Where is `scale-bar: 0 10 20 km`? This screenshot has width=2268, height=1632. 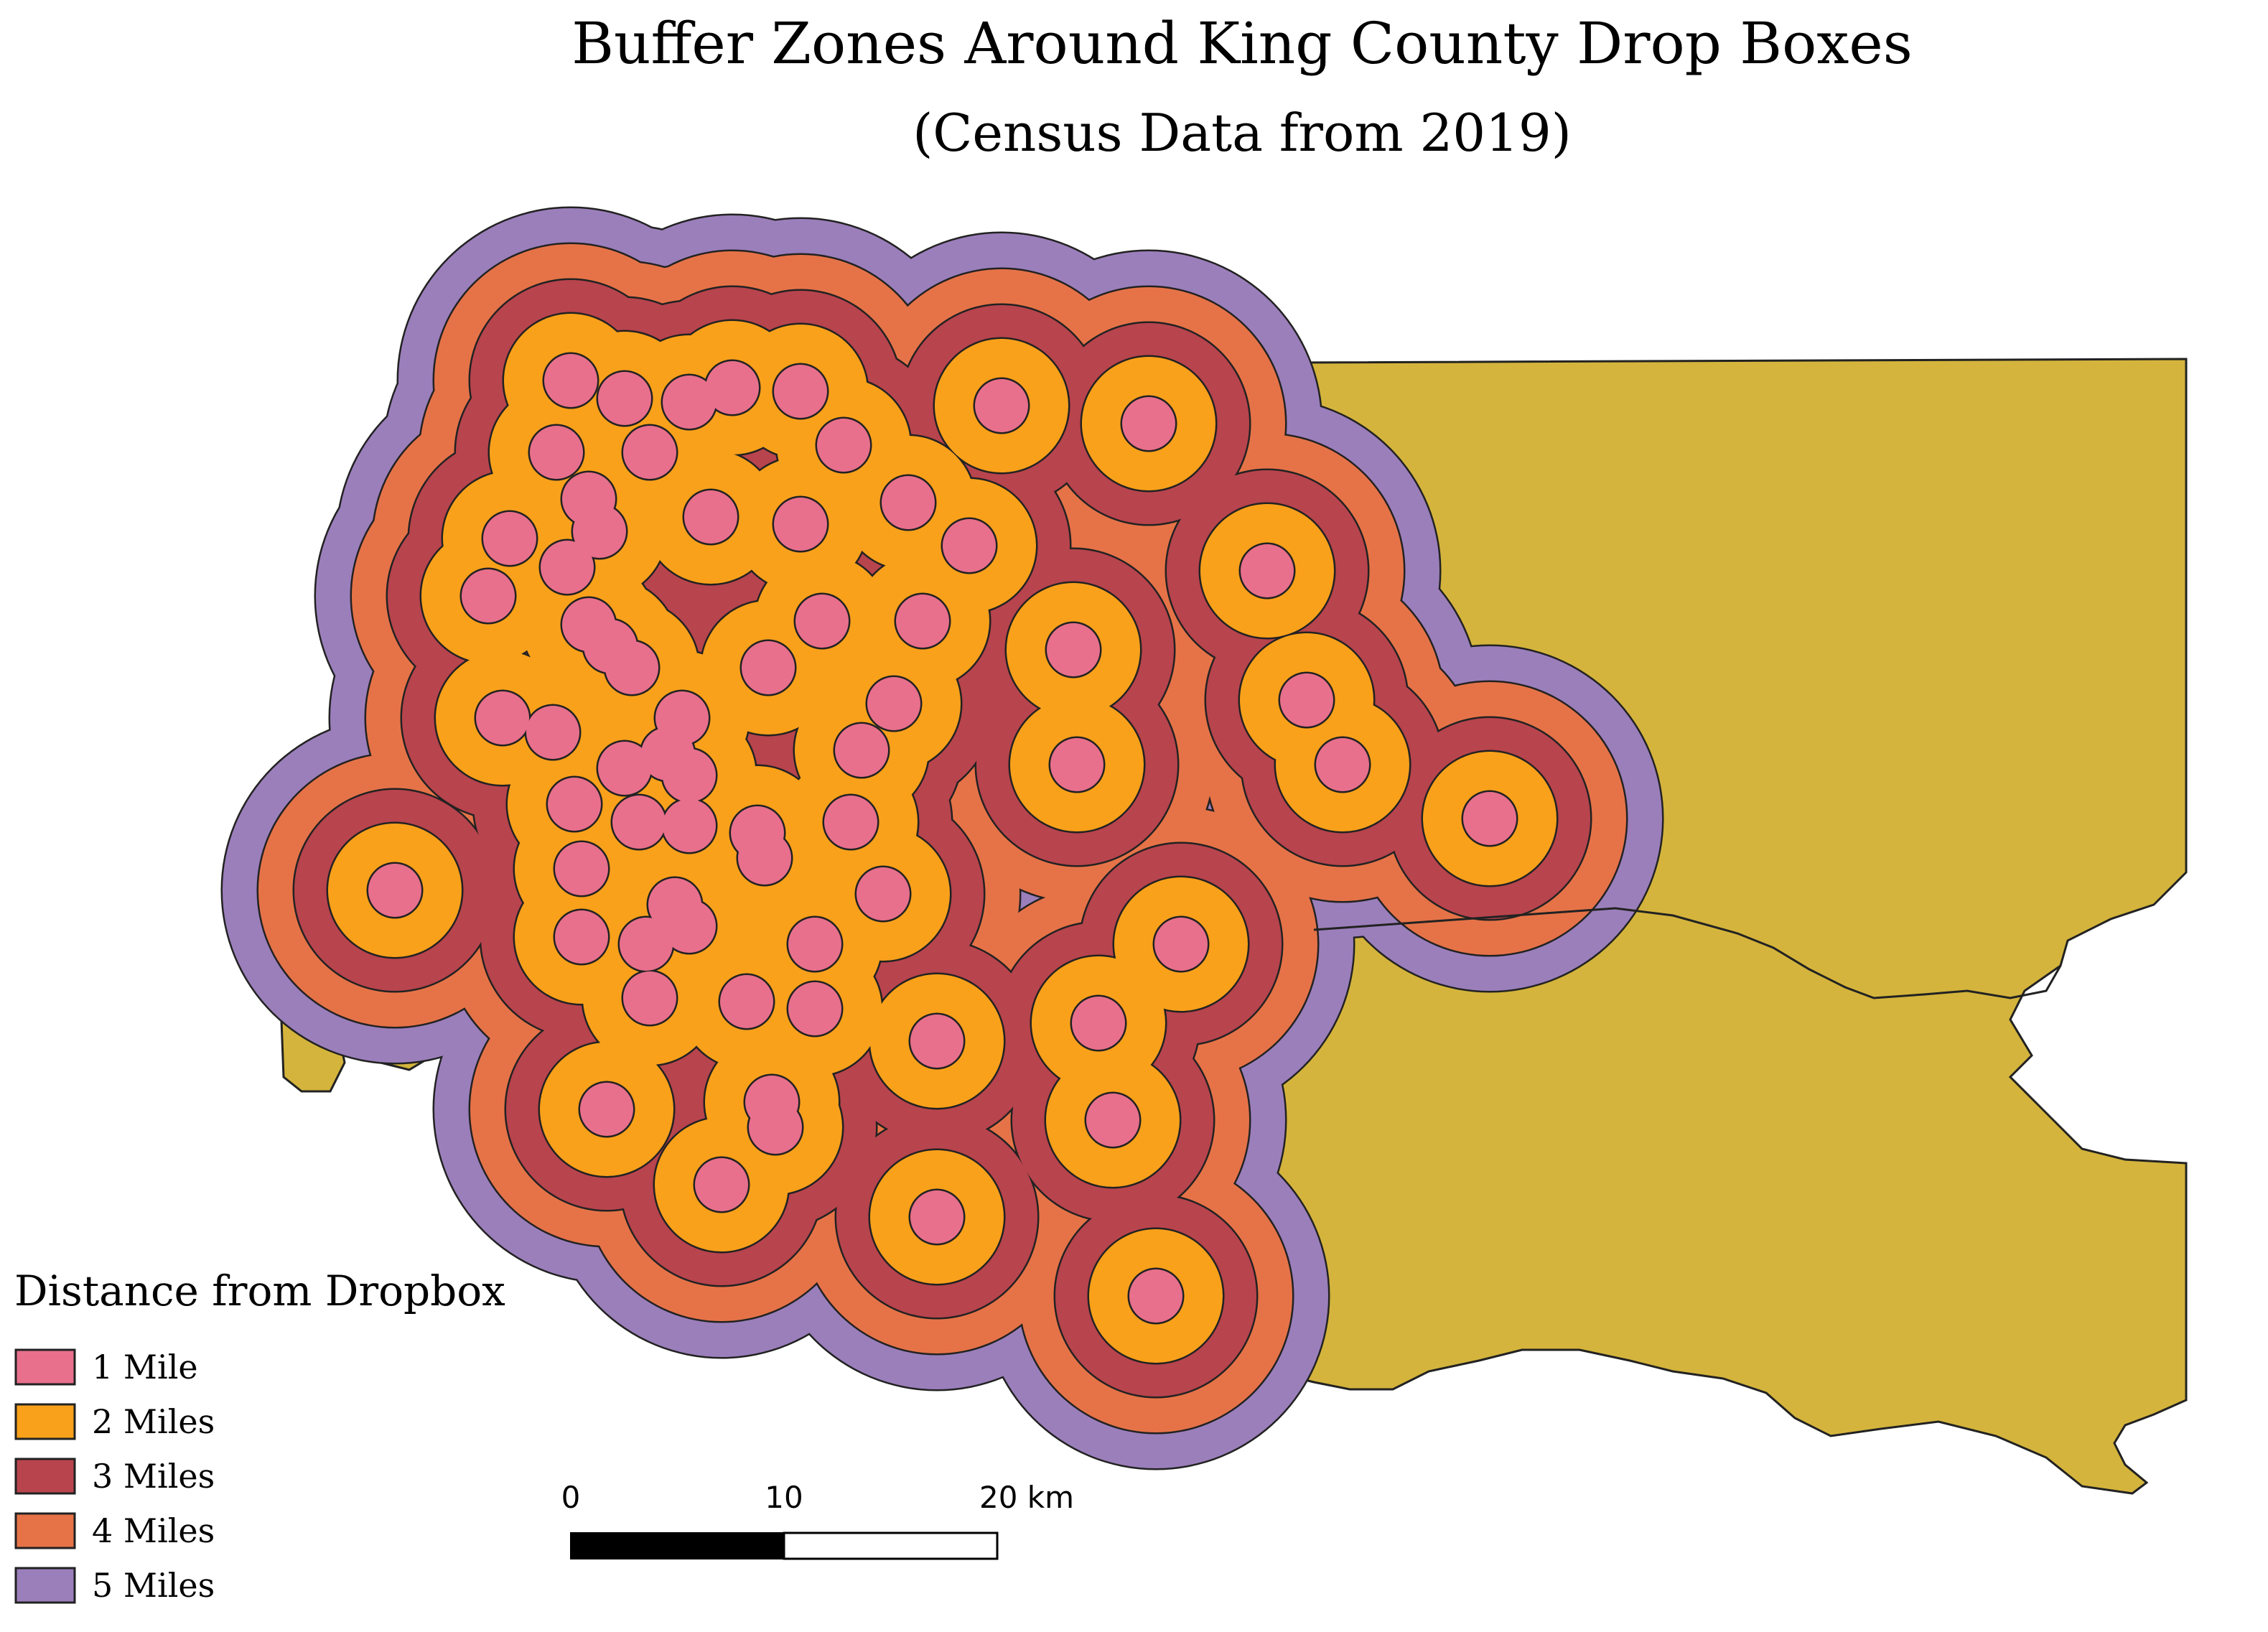
scale-bar: 0 10 20 km is located at coordinates (817, 1520).